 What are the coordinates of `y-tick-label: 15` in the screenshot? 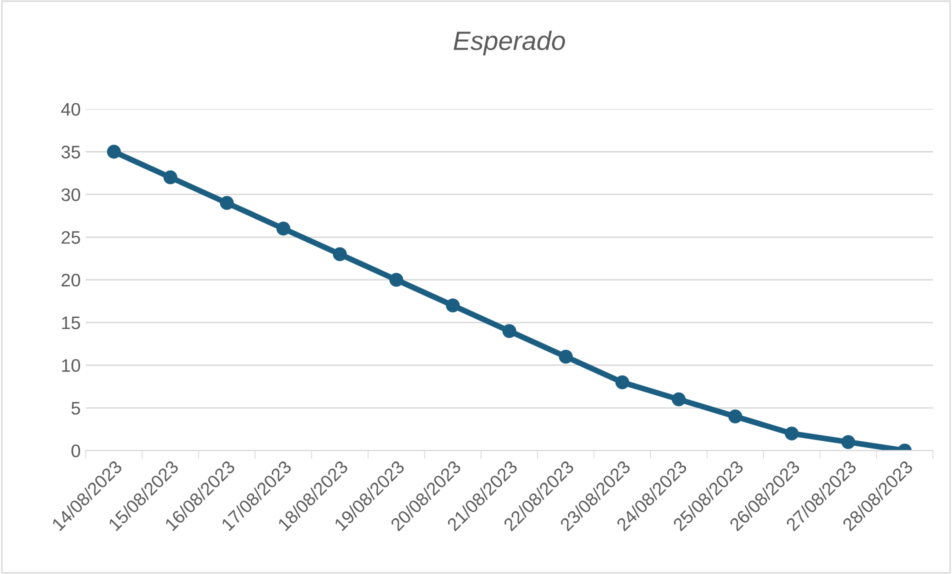 It's located at (71, 323).